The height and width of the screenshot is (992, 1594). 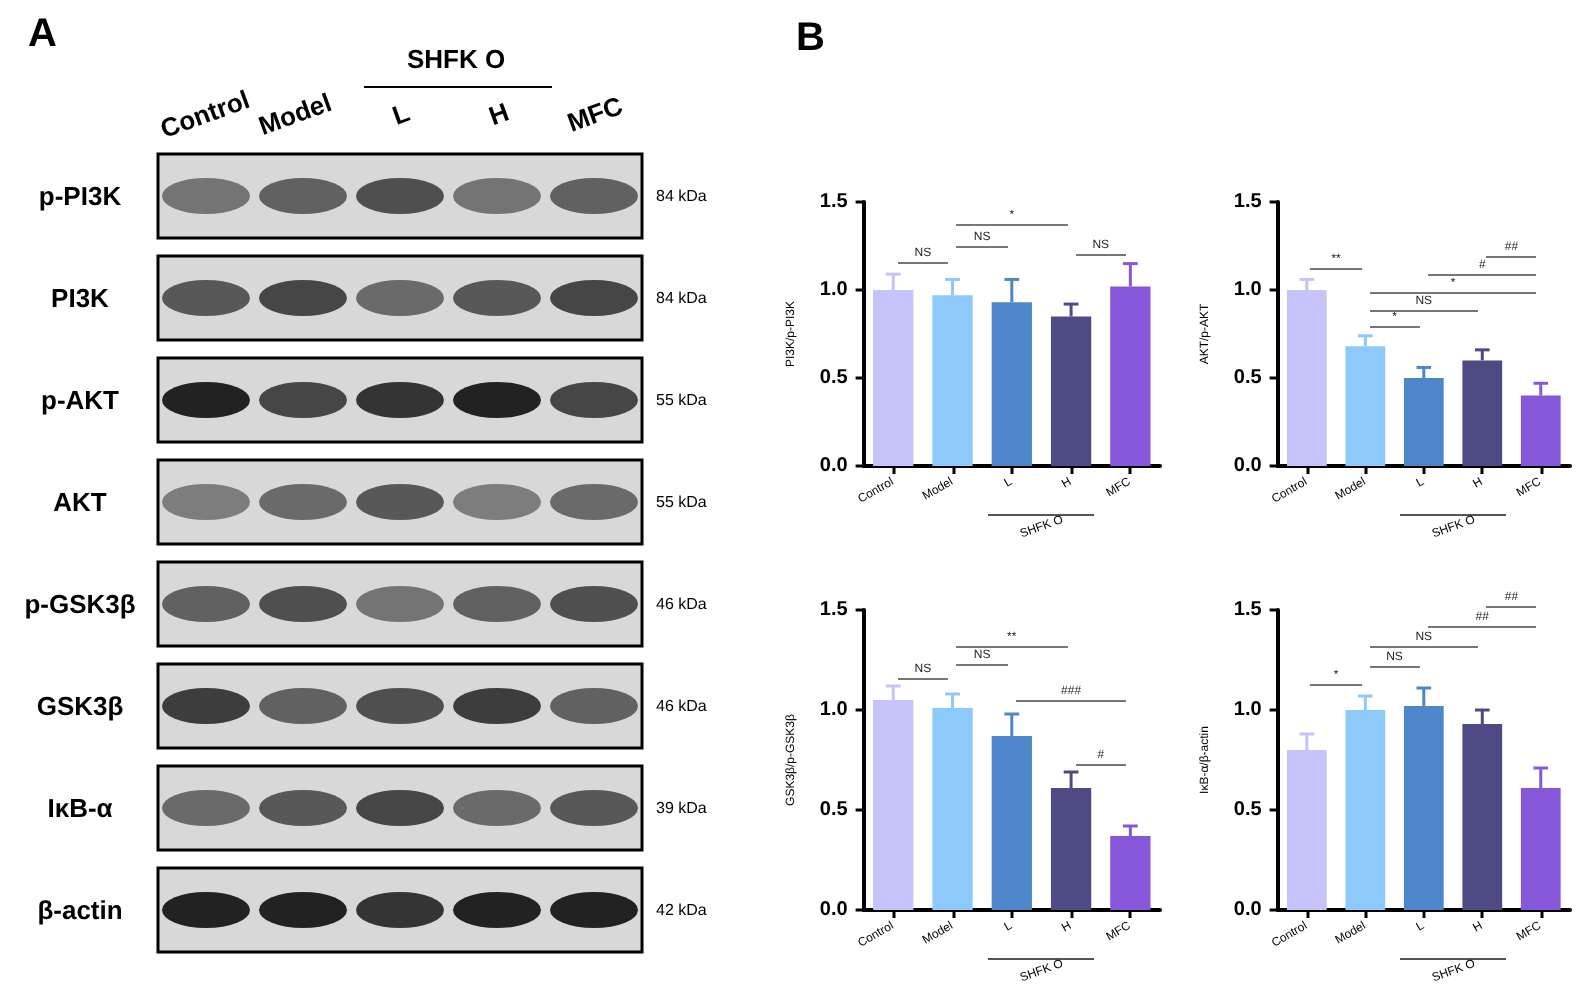 I want to click on text: AKT, so click(x=80, y=502).